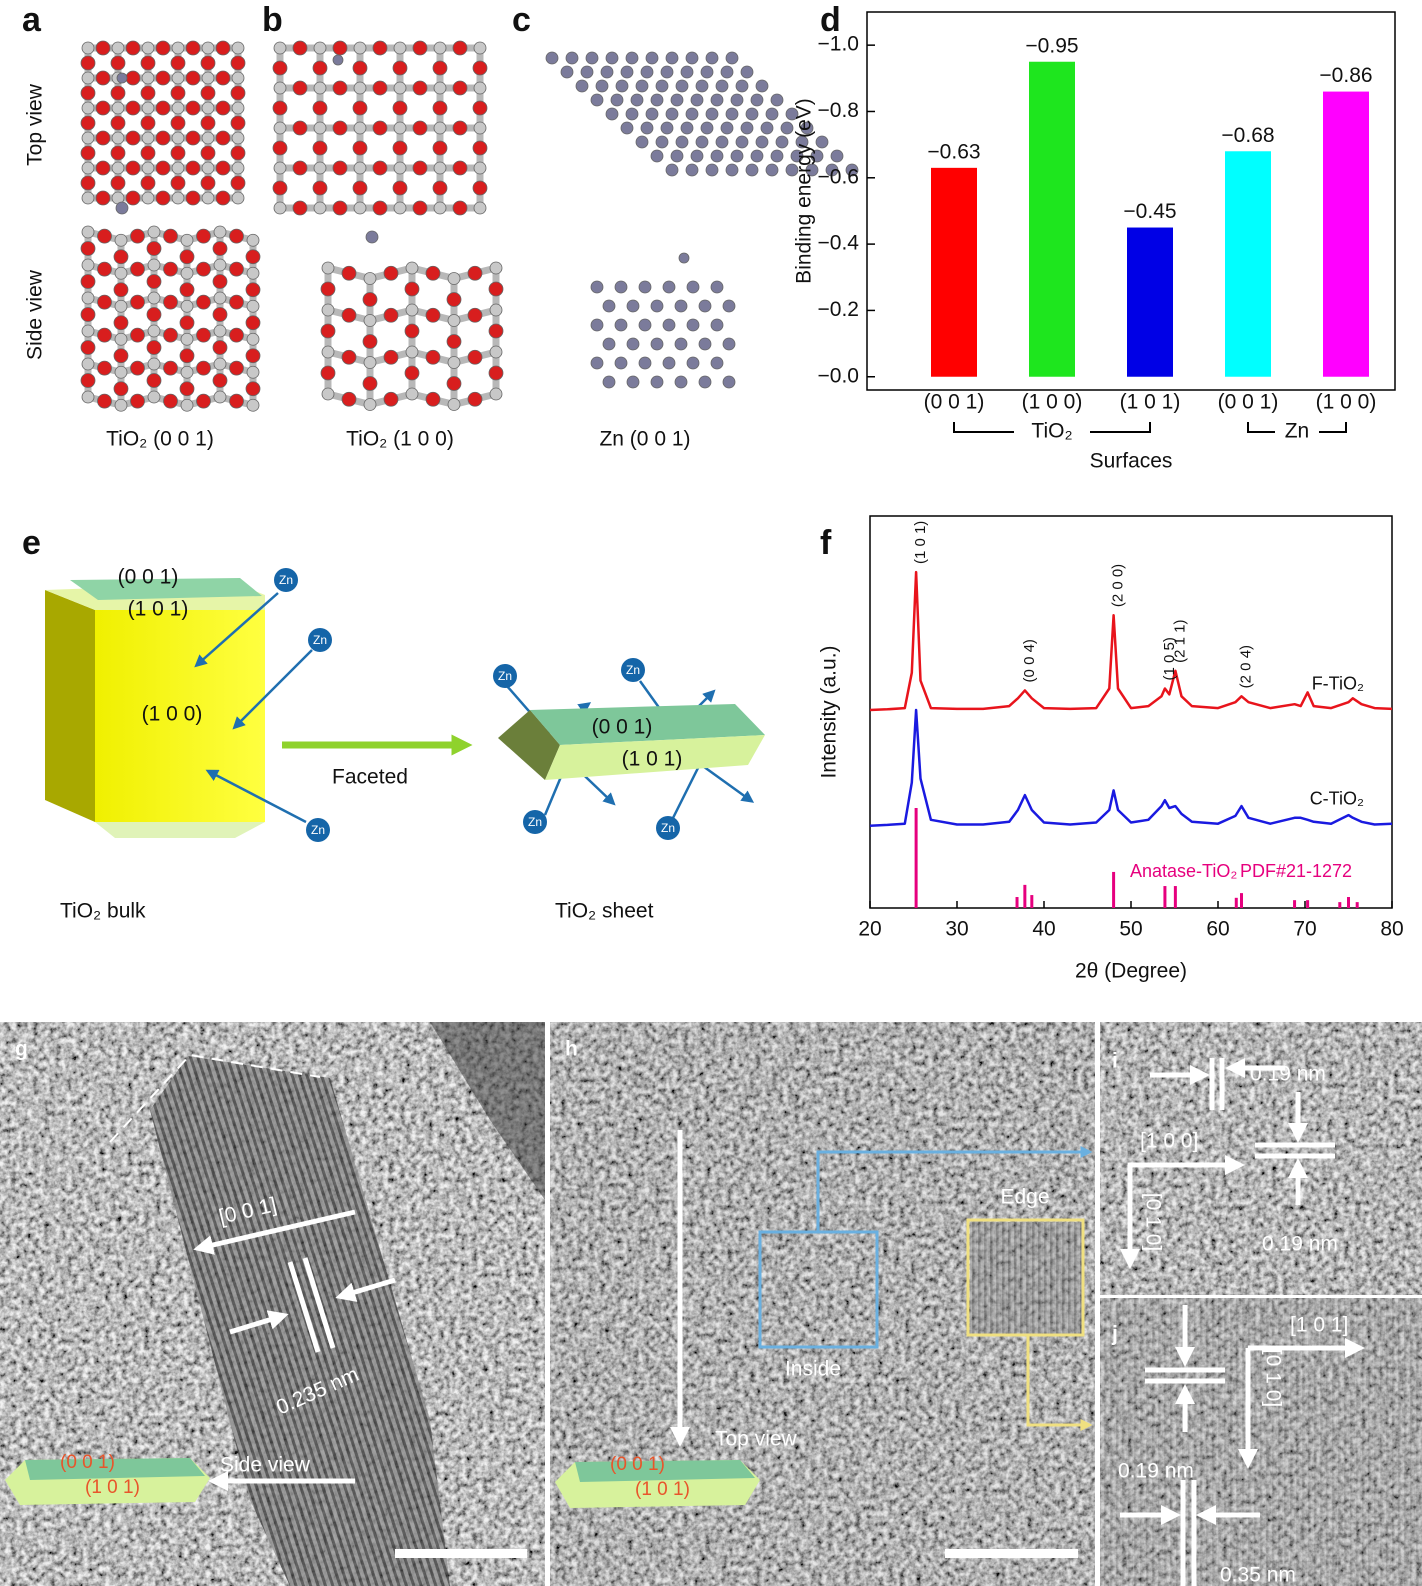  I want to click on arrow-label: Faceted, so click(370, 777).